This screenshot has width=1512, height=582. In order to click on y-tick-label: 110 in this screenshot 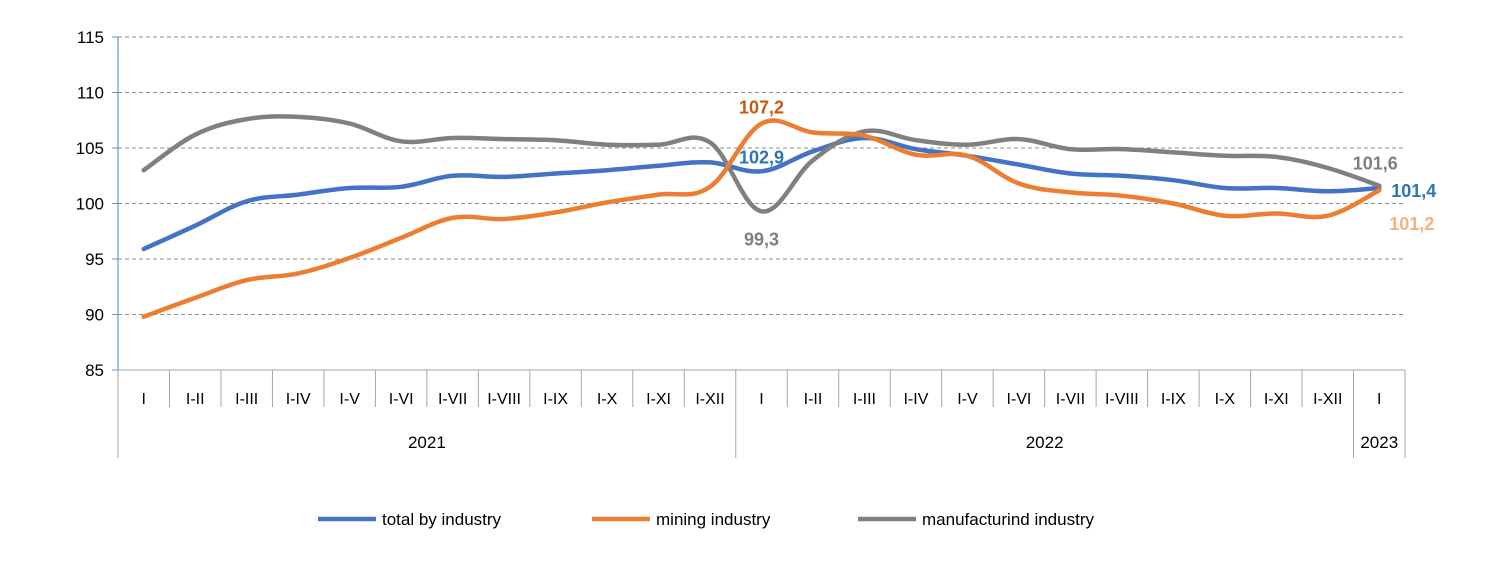, I will do `click(90, 93)`.